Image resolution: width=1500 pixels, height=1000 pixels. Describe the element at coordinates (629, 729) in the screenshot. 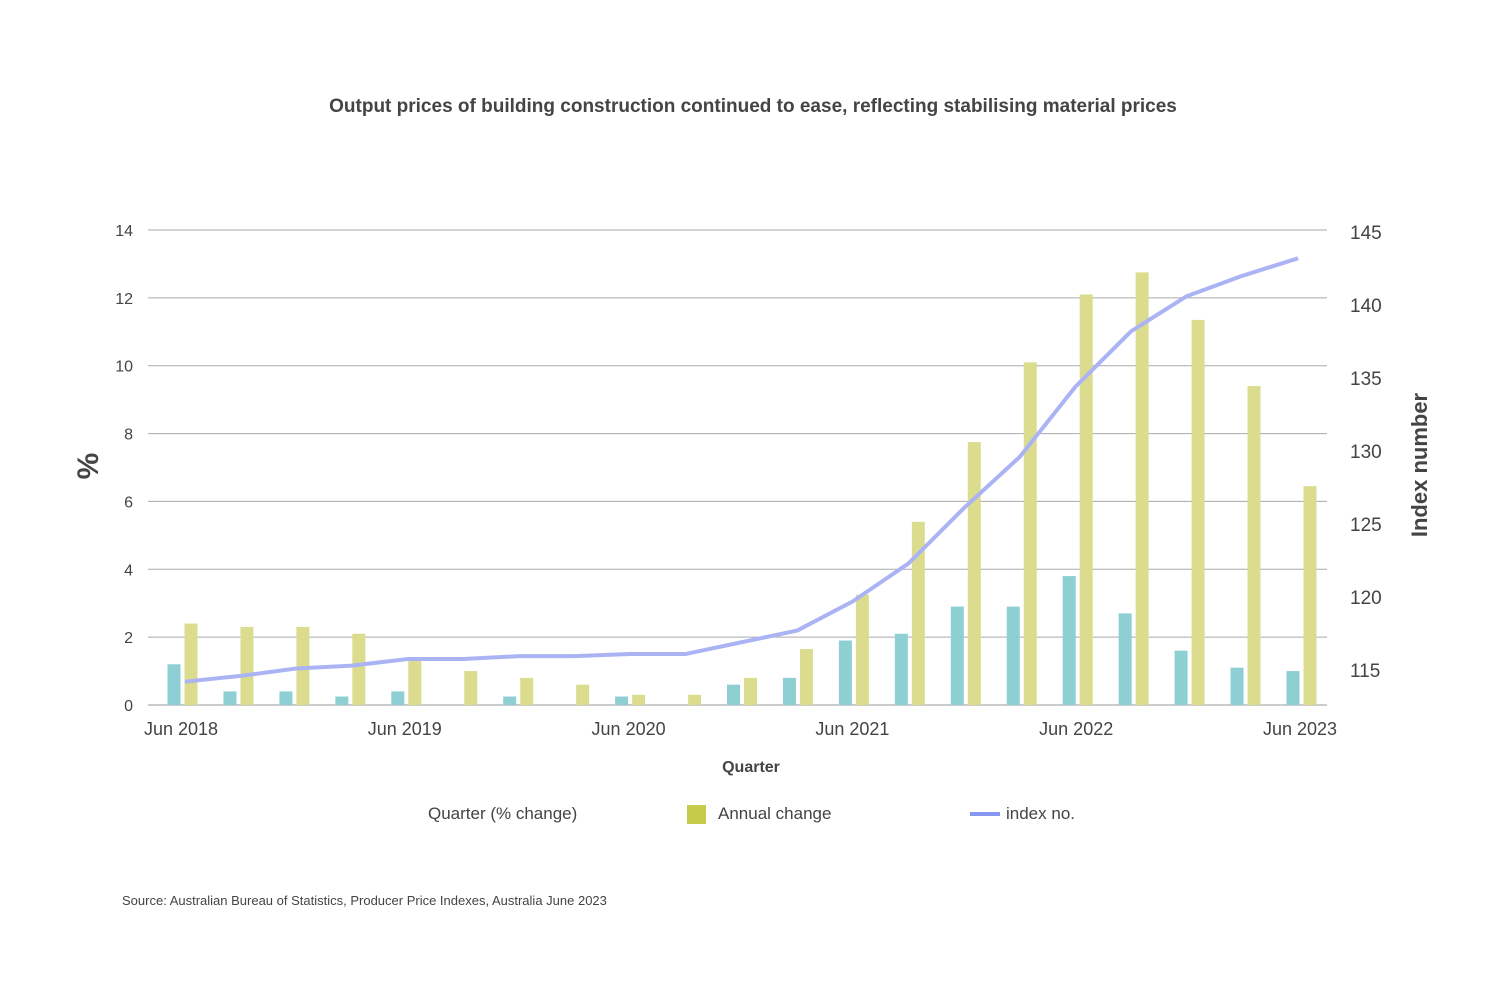

I see `x-tick-label: Jun 2020` at that location.